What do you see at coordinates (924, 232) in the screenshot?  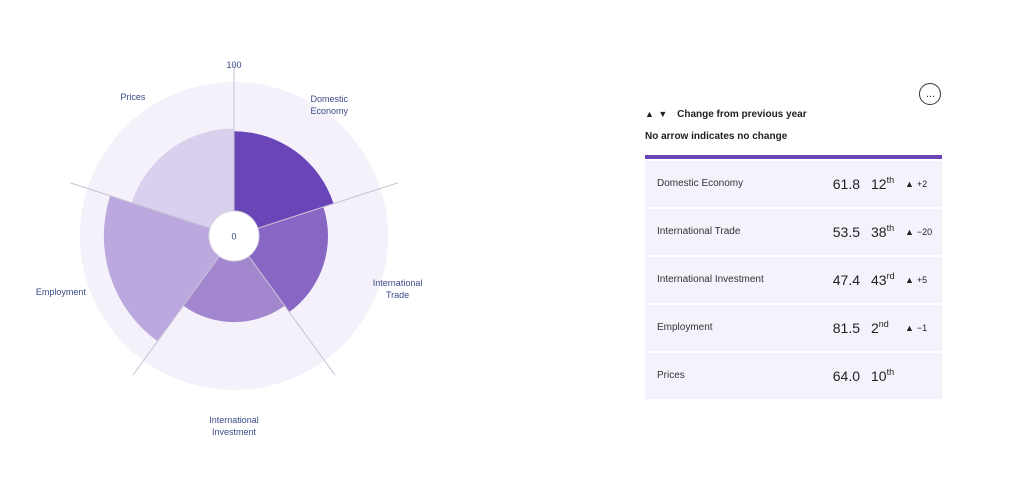 I see `row-change-value: −20` at bounding box center [924, 232].